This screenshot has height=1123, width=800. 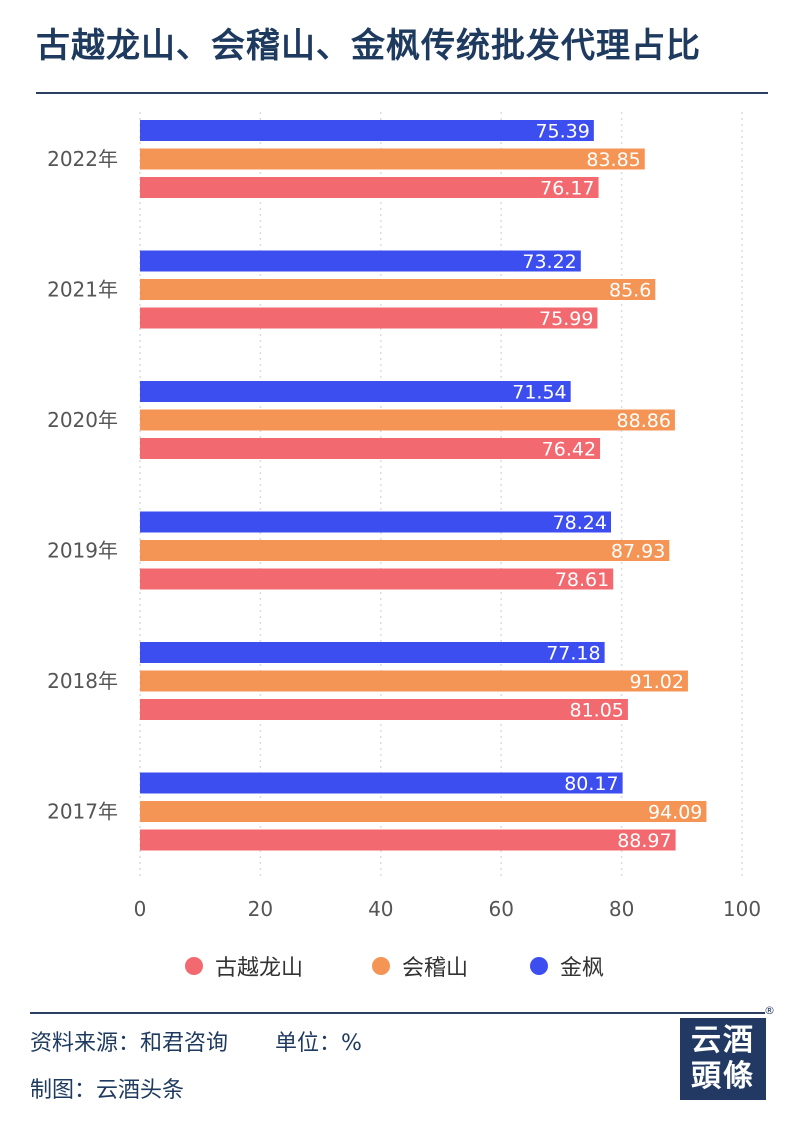 What do you see at coordinates (630, 291) in the screenshot?
I see `data-label-会稽山-1: 85.6` at bounding box center [630, 291].